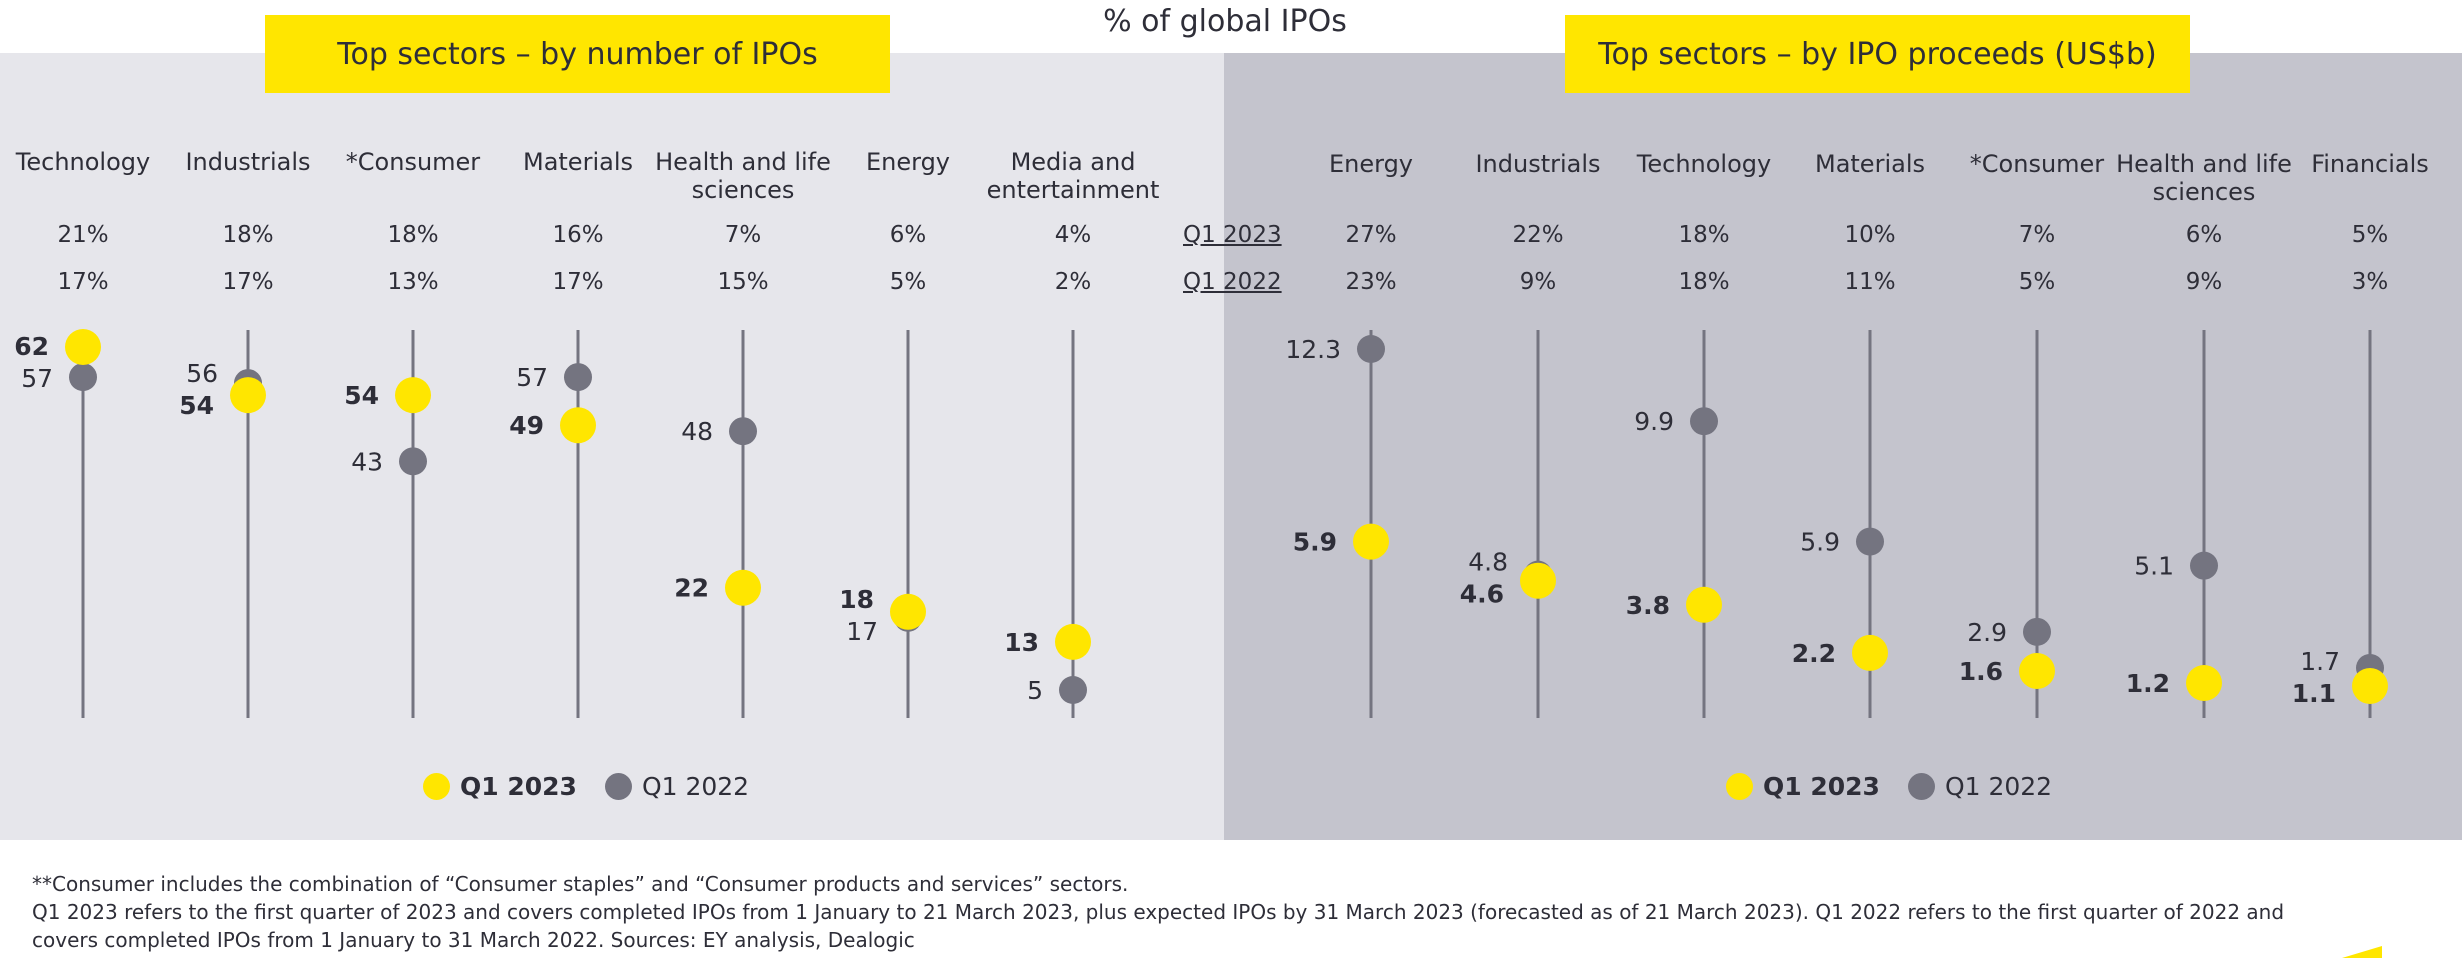 The image size is (2462, 958). I want to click on value-label-q1-2022-financials: 1.7, so click(2320, 661).